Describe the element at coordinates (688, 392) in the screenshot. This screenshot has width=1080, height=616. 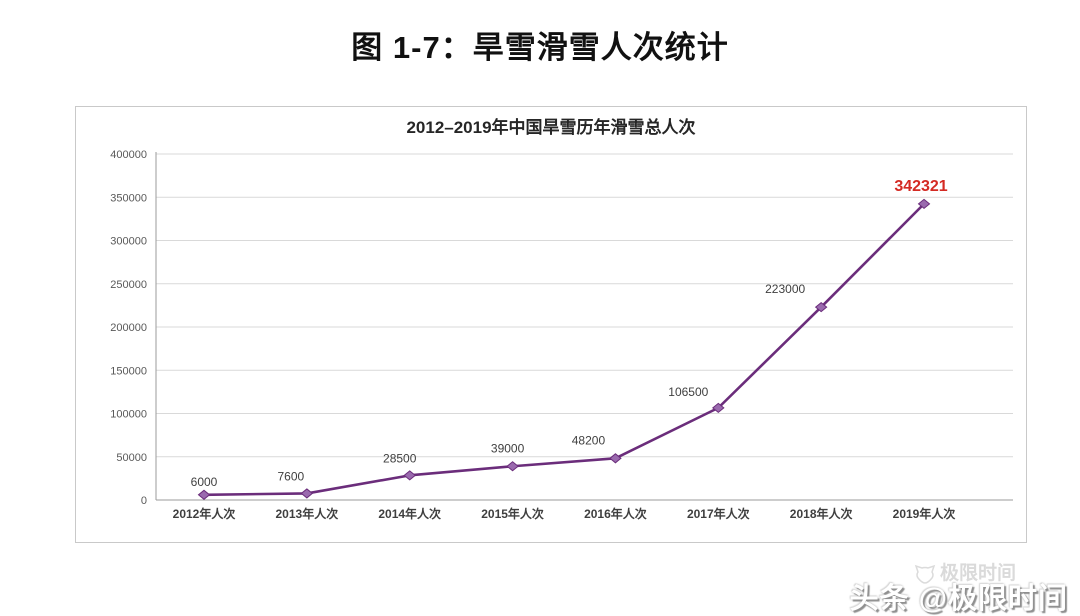
I see `data-point-label: 106500` at that location.